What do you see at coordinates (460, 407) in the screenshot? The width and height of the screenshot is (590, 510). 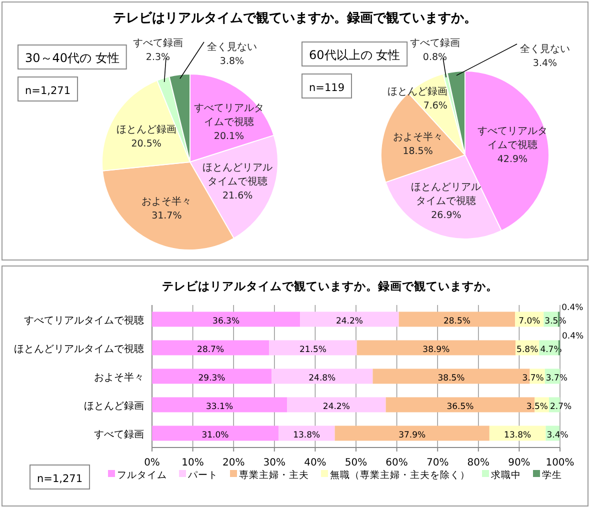 I see `data-label: 36.5%` at bounding box center [460, 407].